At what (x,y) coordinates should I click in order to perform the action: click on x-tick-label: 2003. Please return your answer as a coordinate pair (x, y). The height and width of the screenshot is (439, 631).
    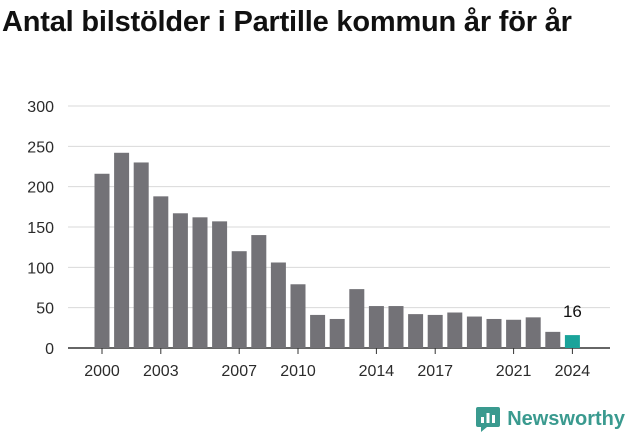
    Looking at the image, I should click on (161, 371).